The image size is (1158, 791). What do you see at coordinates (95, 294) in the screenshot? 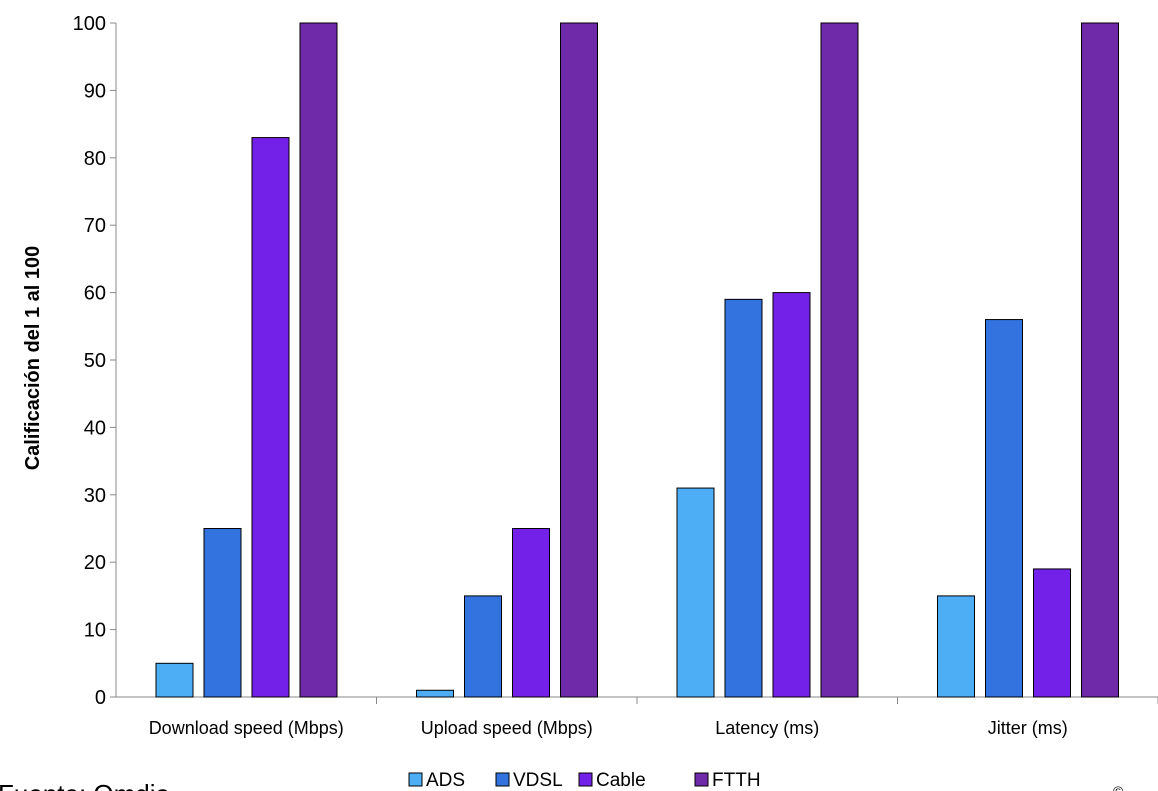
I see `y-tick-label: 60` at bounding box center [95, 294].